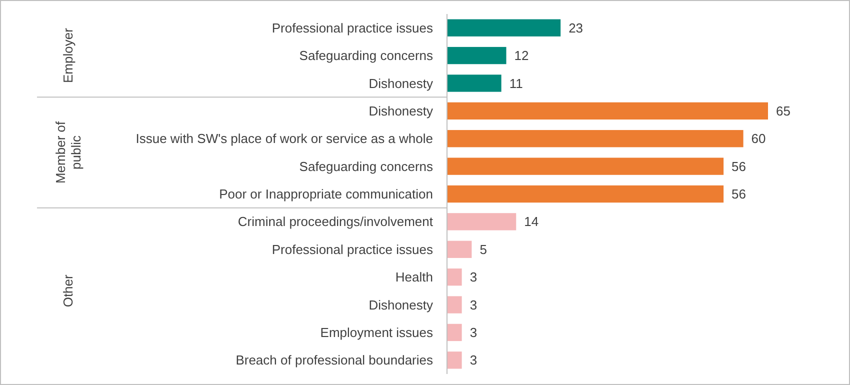  Describe the element at coordinates (783, 110) in the screenshot. I see `data-label: 65` at that location.